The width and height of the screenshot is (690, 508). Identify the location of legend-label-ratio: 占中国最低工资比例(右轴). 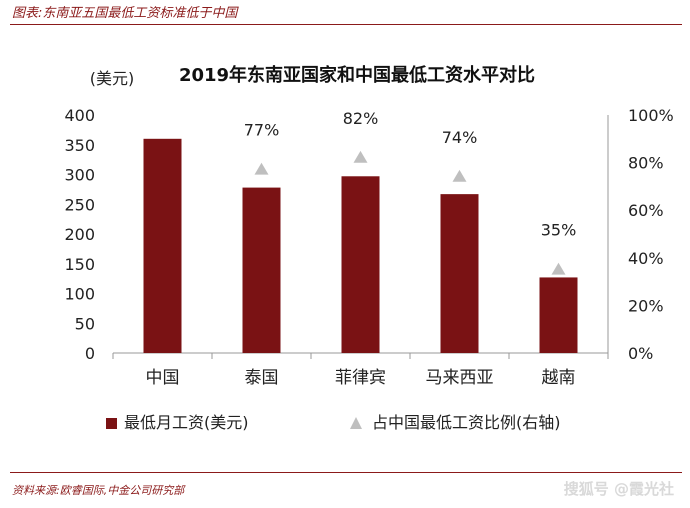
(466, 422).